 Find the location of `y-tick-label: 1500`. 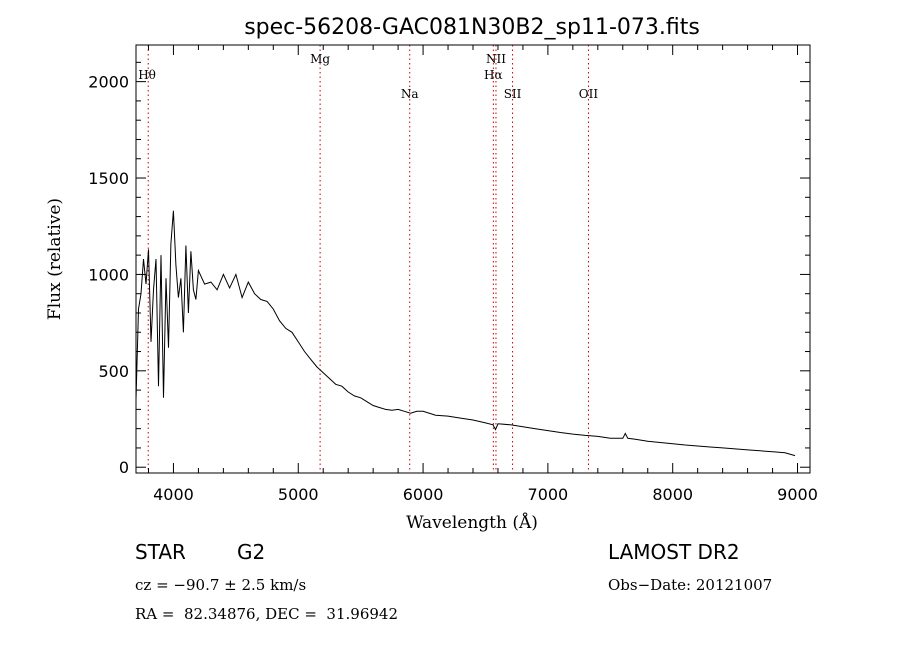

y-tick-label: 1500 is located at coordinates (108, 178).